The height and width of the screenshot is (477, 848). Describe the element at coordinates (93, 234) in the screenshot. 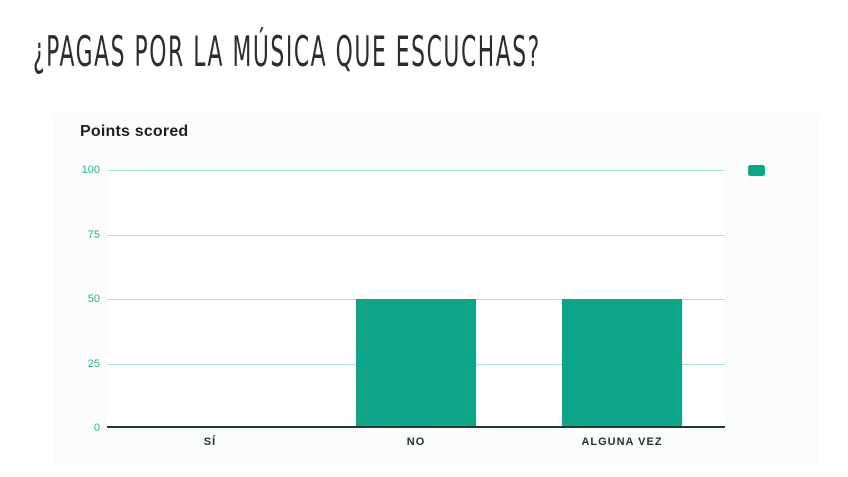

I see `y-tick-label-75: 75` at that location.